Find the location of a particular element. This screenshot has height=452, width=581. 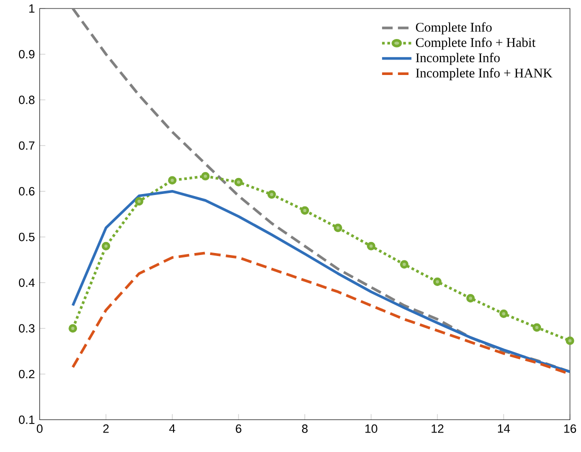

legend-label: Incomplete Info + HANK is located at coordinates (484, 74).